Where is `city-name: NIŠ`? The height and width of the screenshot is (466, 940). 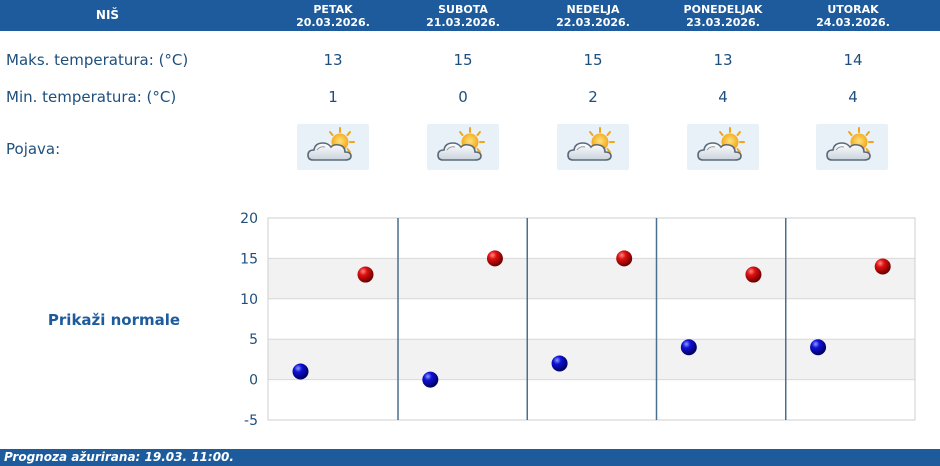 city-name: NIŠ is located at coordinates (107, 15).